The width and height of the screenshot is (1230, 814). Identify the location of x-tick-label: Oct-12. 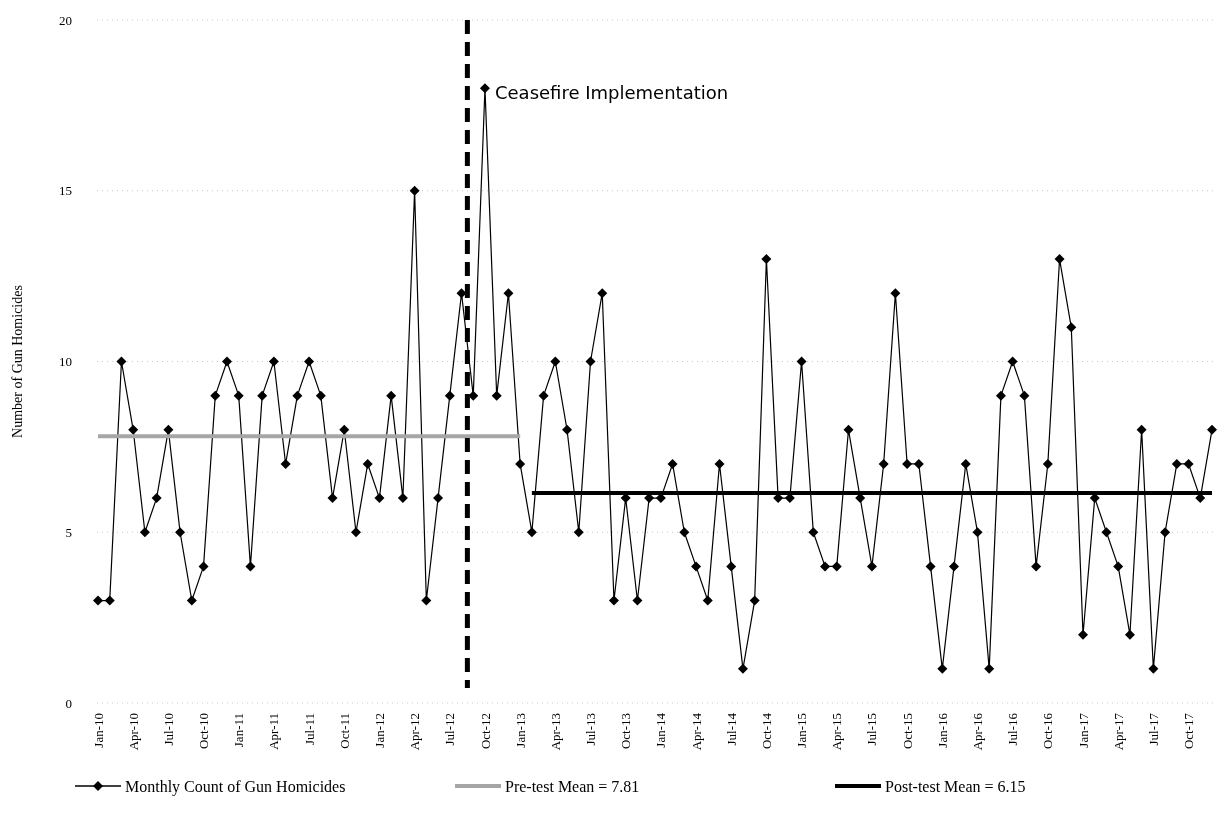
(485, 731).